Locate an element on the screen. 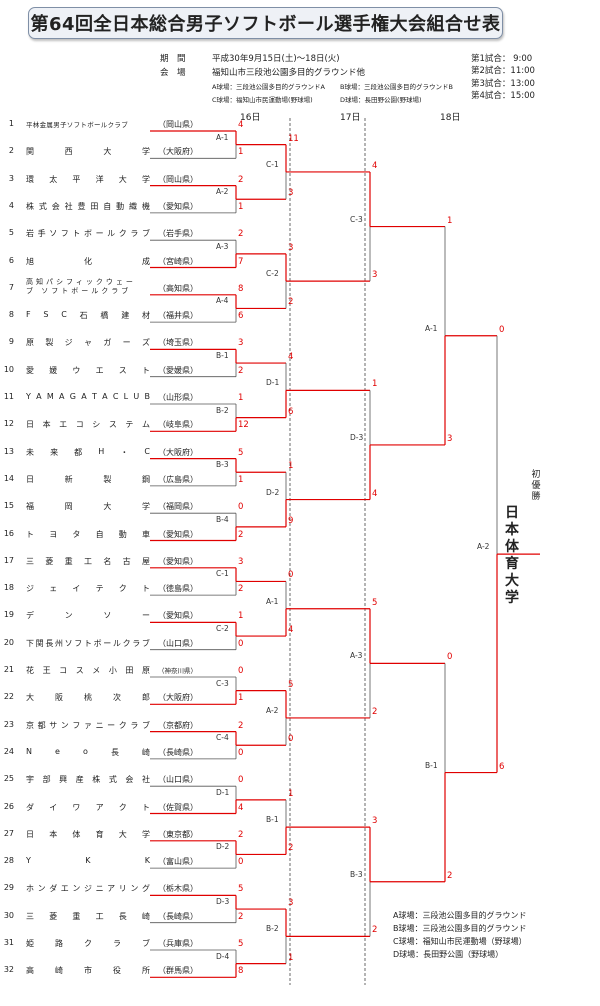 Image resolution: width=600 pixels, height=1006 pixels. match-label: B-1 is located at coordinates (431, 765).